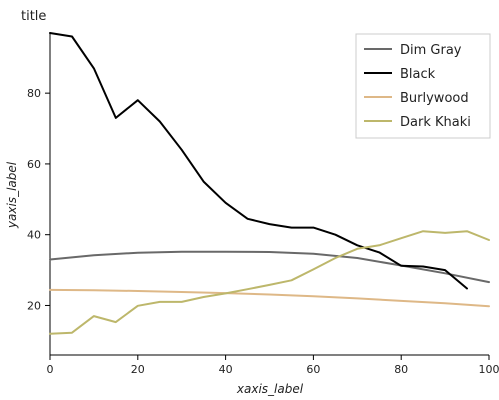  Describe the element at coordinates (138, 369) in the screenshot. I see `x-tick-label: 20` at that location.